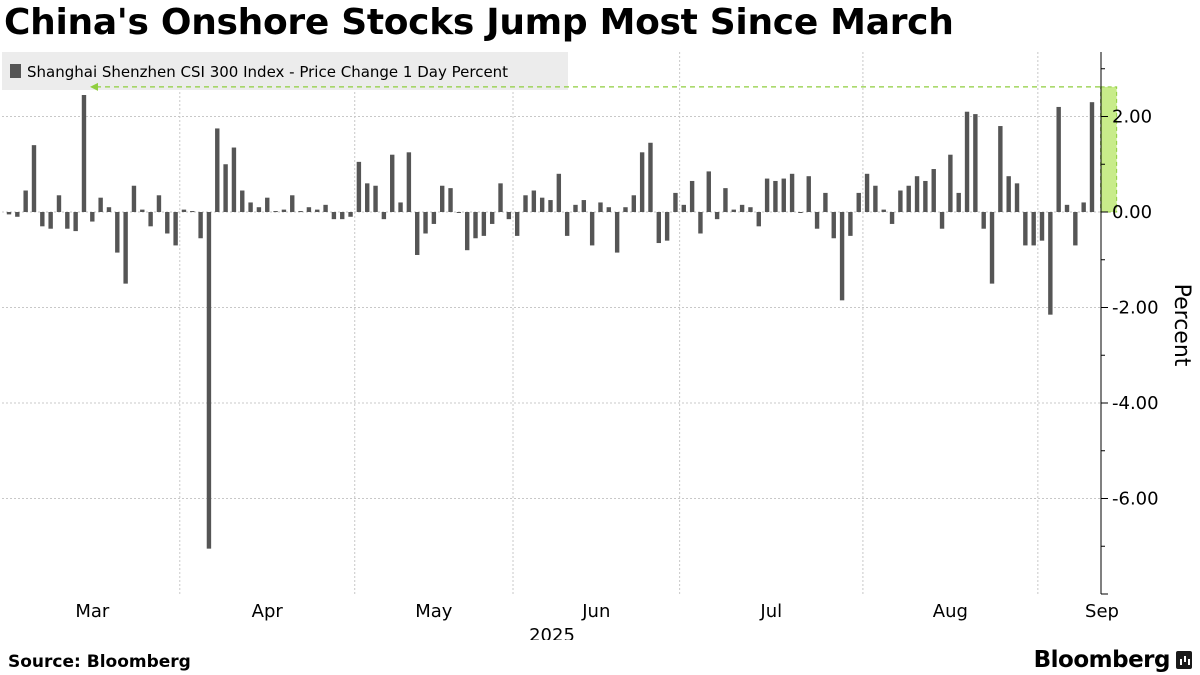  What do you see at coordinates (1135, 499) in the screenshot?
I see `y-tick-label: -6.00` at bounding box center [1135, 499].